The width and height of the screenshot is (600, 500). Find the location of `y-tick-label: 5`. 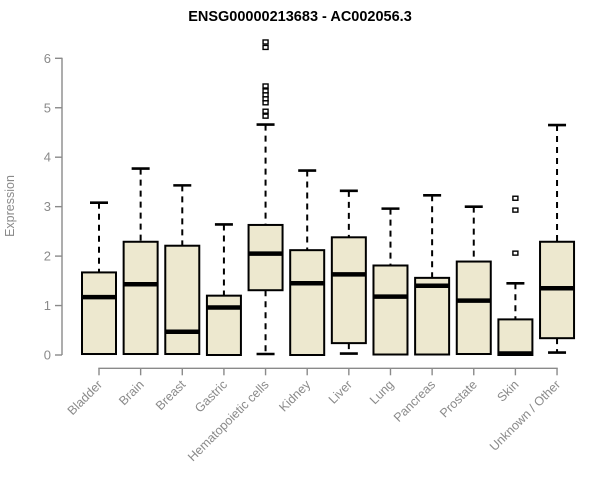

y-tick-label: 5 is located at coordinates (47, 107).